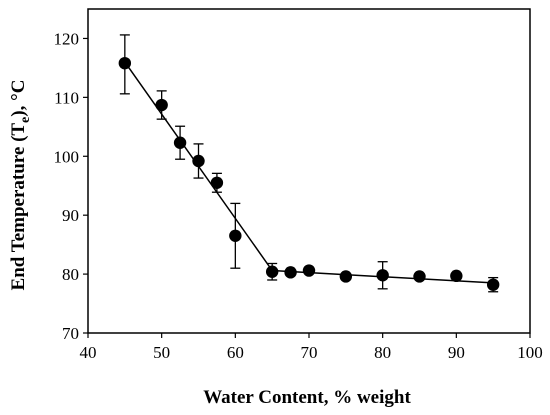  Describe the element at coordinates (456, 352) in the screenshot. I see `x-tick-label: 90` at that location.